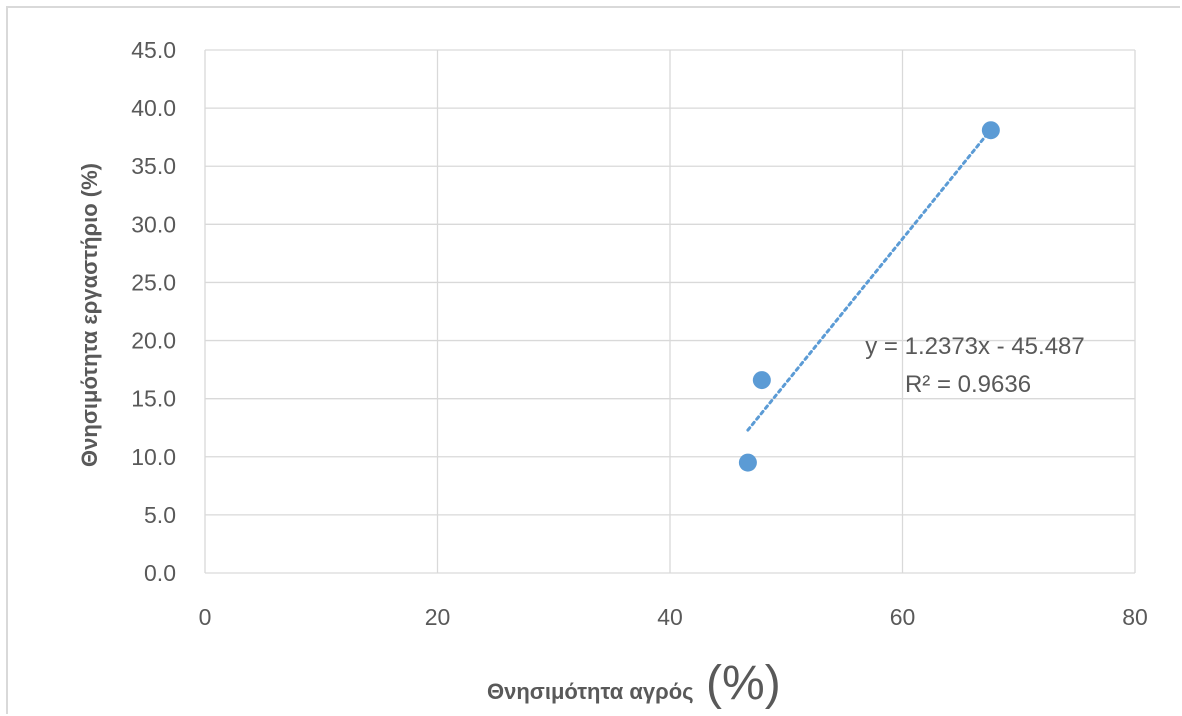 The height and width of the screenshot is (716, 1182). Describe the element at coordinates (869, 280) in the screenshot. I see `trendline` at that location.